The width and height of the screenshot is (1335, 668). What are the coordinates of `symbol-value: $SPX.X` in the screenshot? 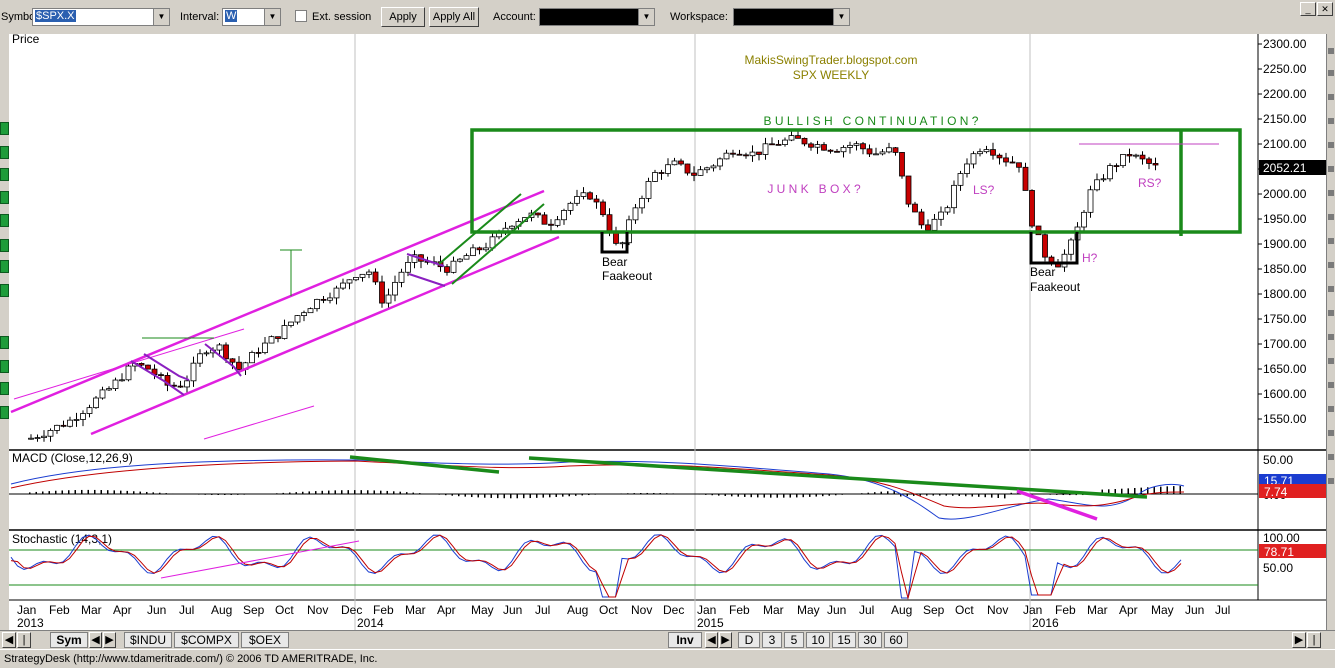 It's located at (55, 16).